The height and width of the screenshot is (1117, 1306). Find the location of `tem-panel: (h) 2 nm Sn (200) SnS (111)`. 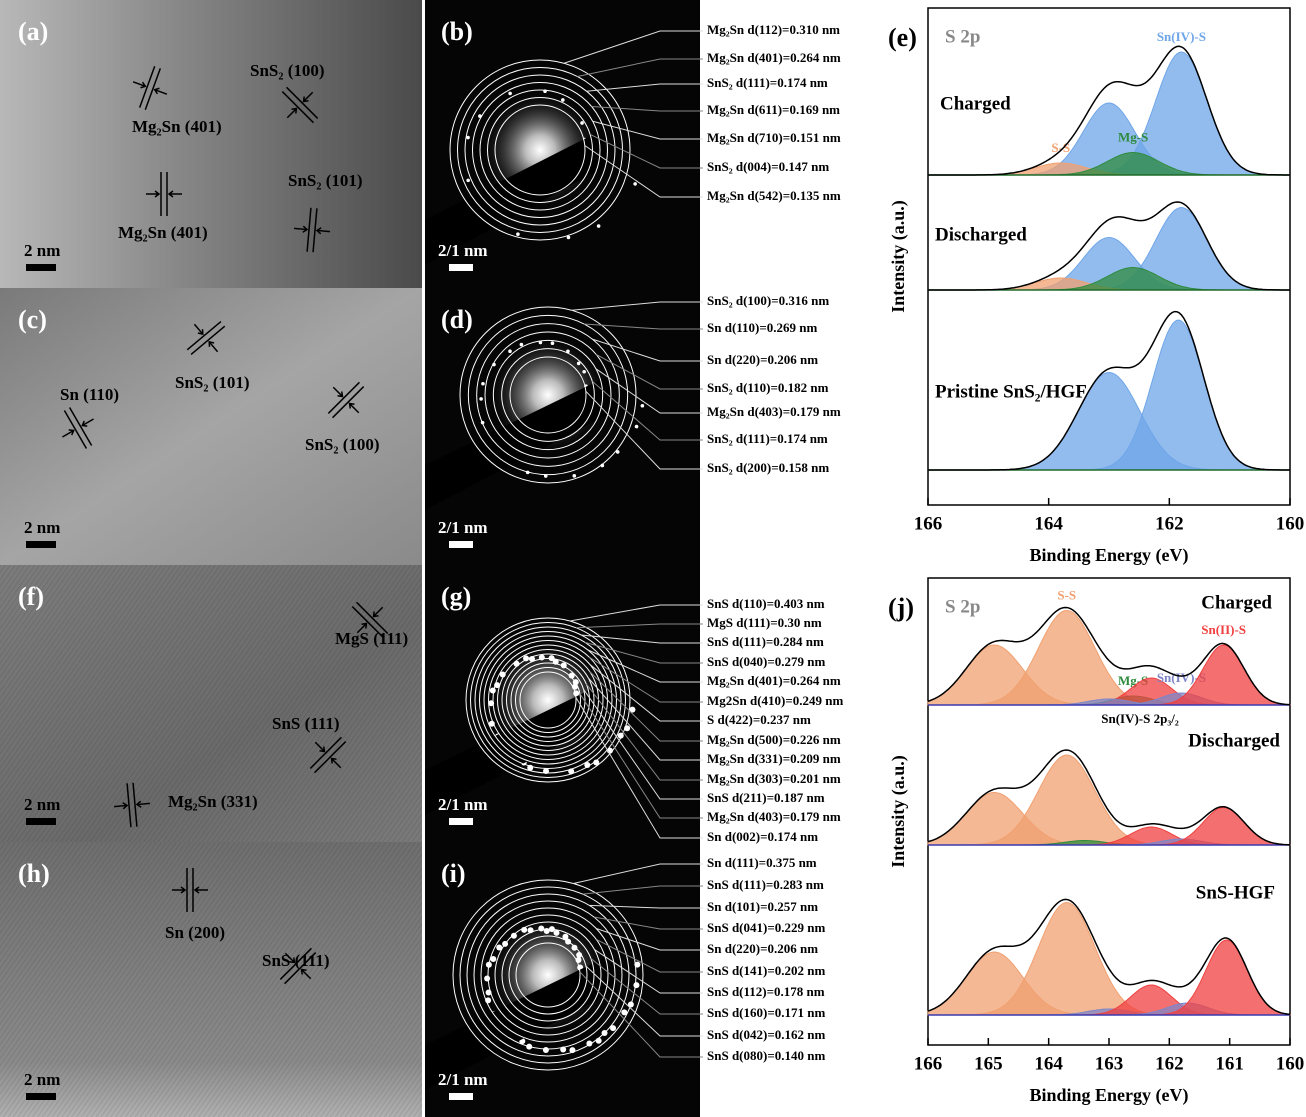

tem-panel: (h) 2 nm Sn (200) SnS (111) is located at coordinates (211, 979).